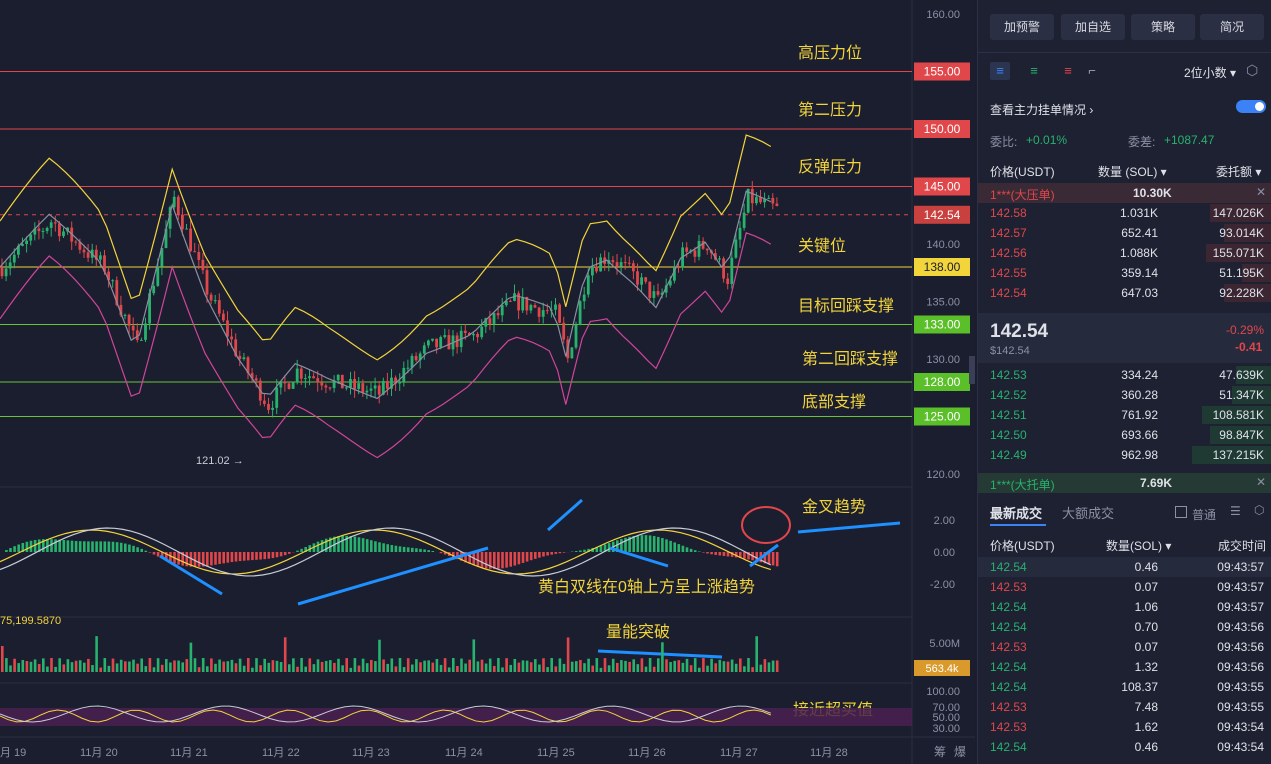 The image size is (1271, 764). I want to click on last-usd: $142.54, so click(1010, 351).